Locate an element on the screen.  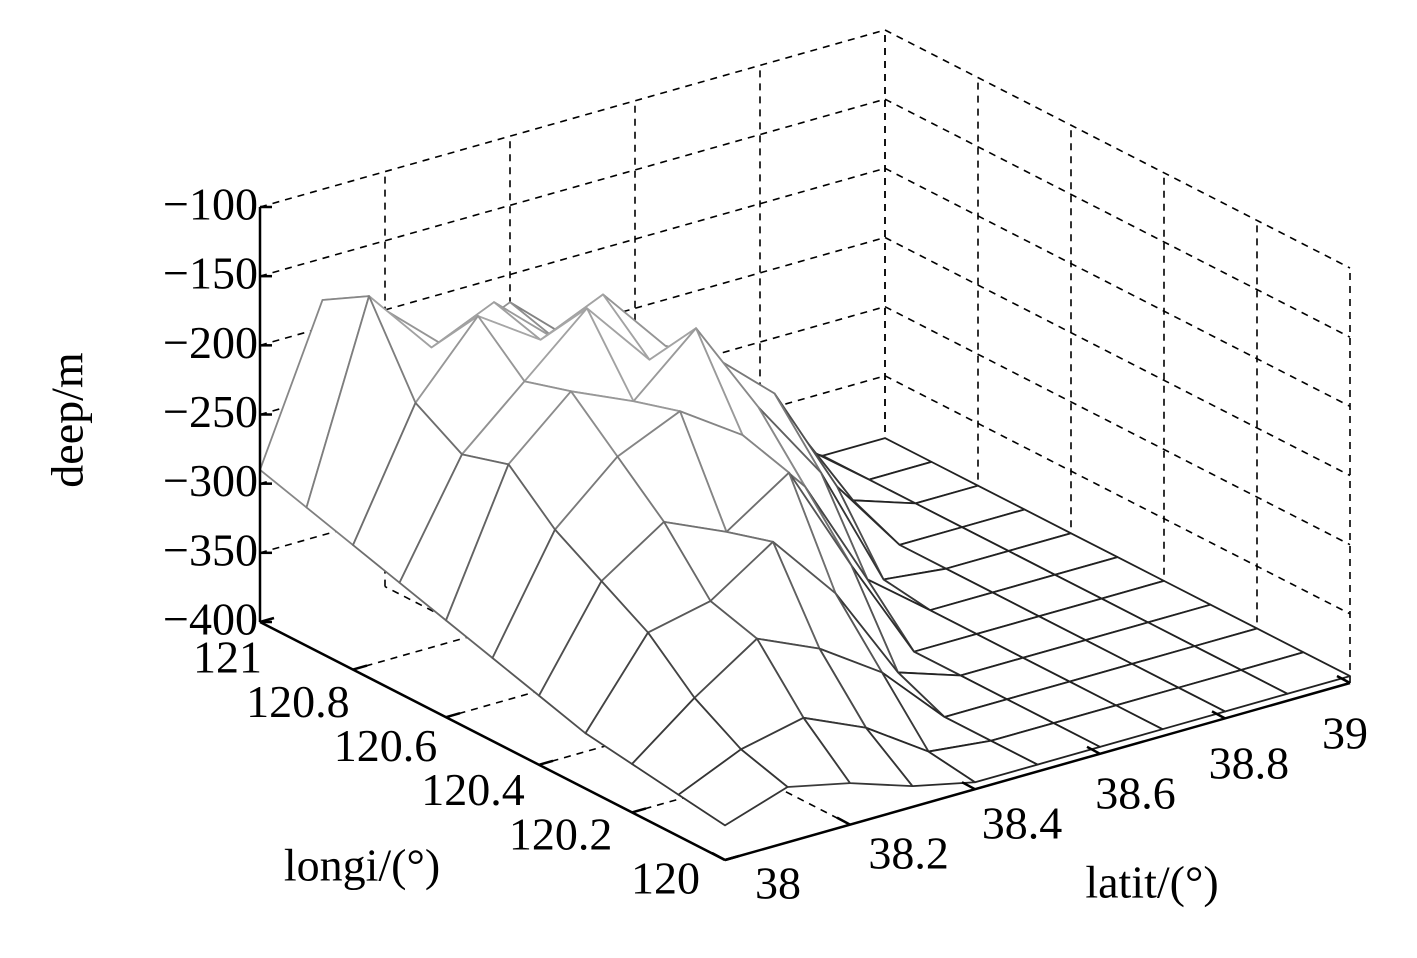
x-tick-label: 38.8 is located at coordinates (1249, 763).